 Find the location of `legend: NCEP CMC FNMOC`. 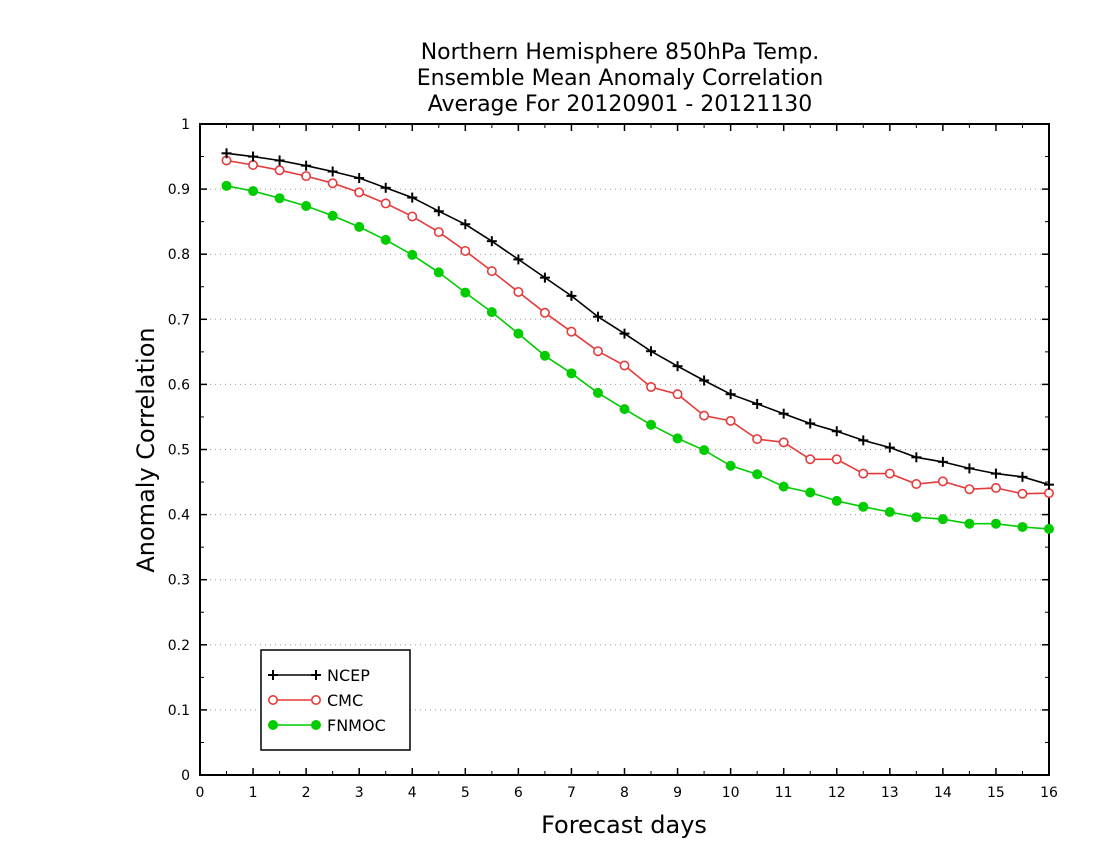

legend: NCEP CMC FNMOC is located at coordinates (335, 700).